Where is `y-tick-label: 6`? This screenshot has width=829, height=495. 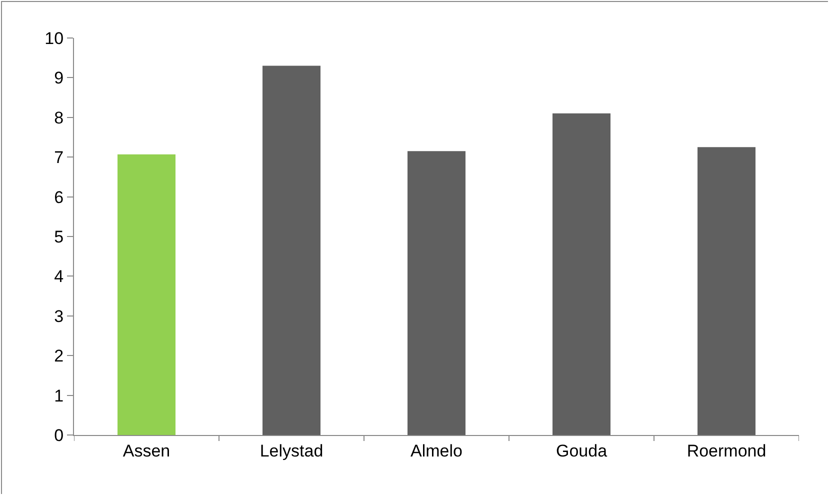 y-tick-label: 6 is located at coordinates (59, 197).